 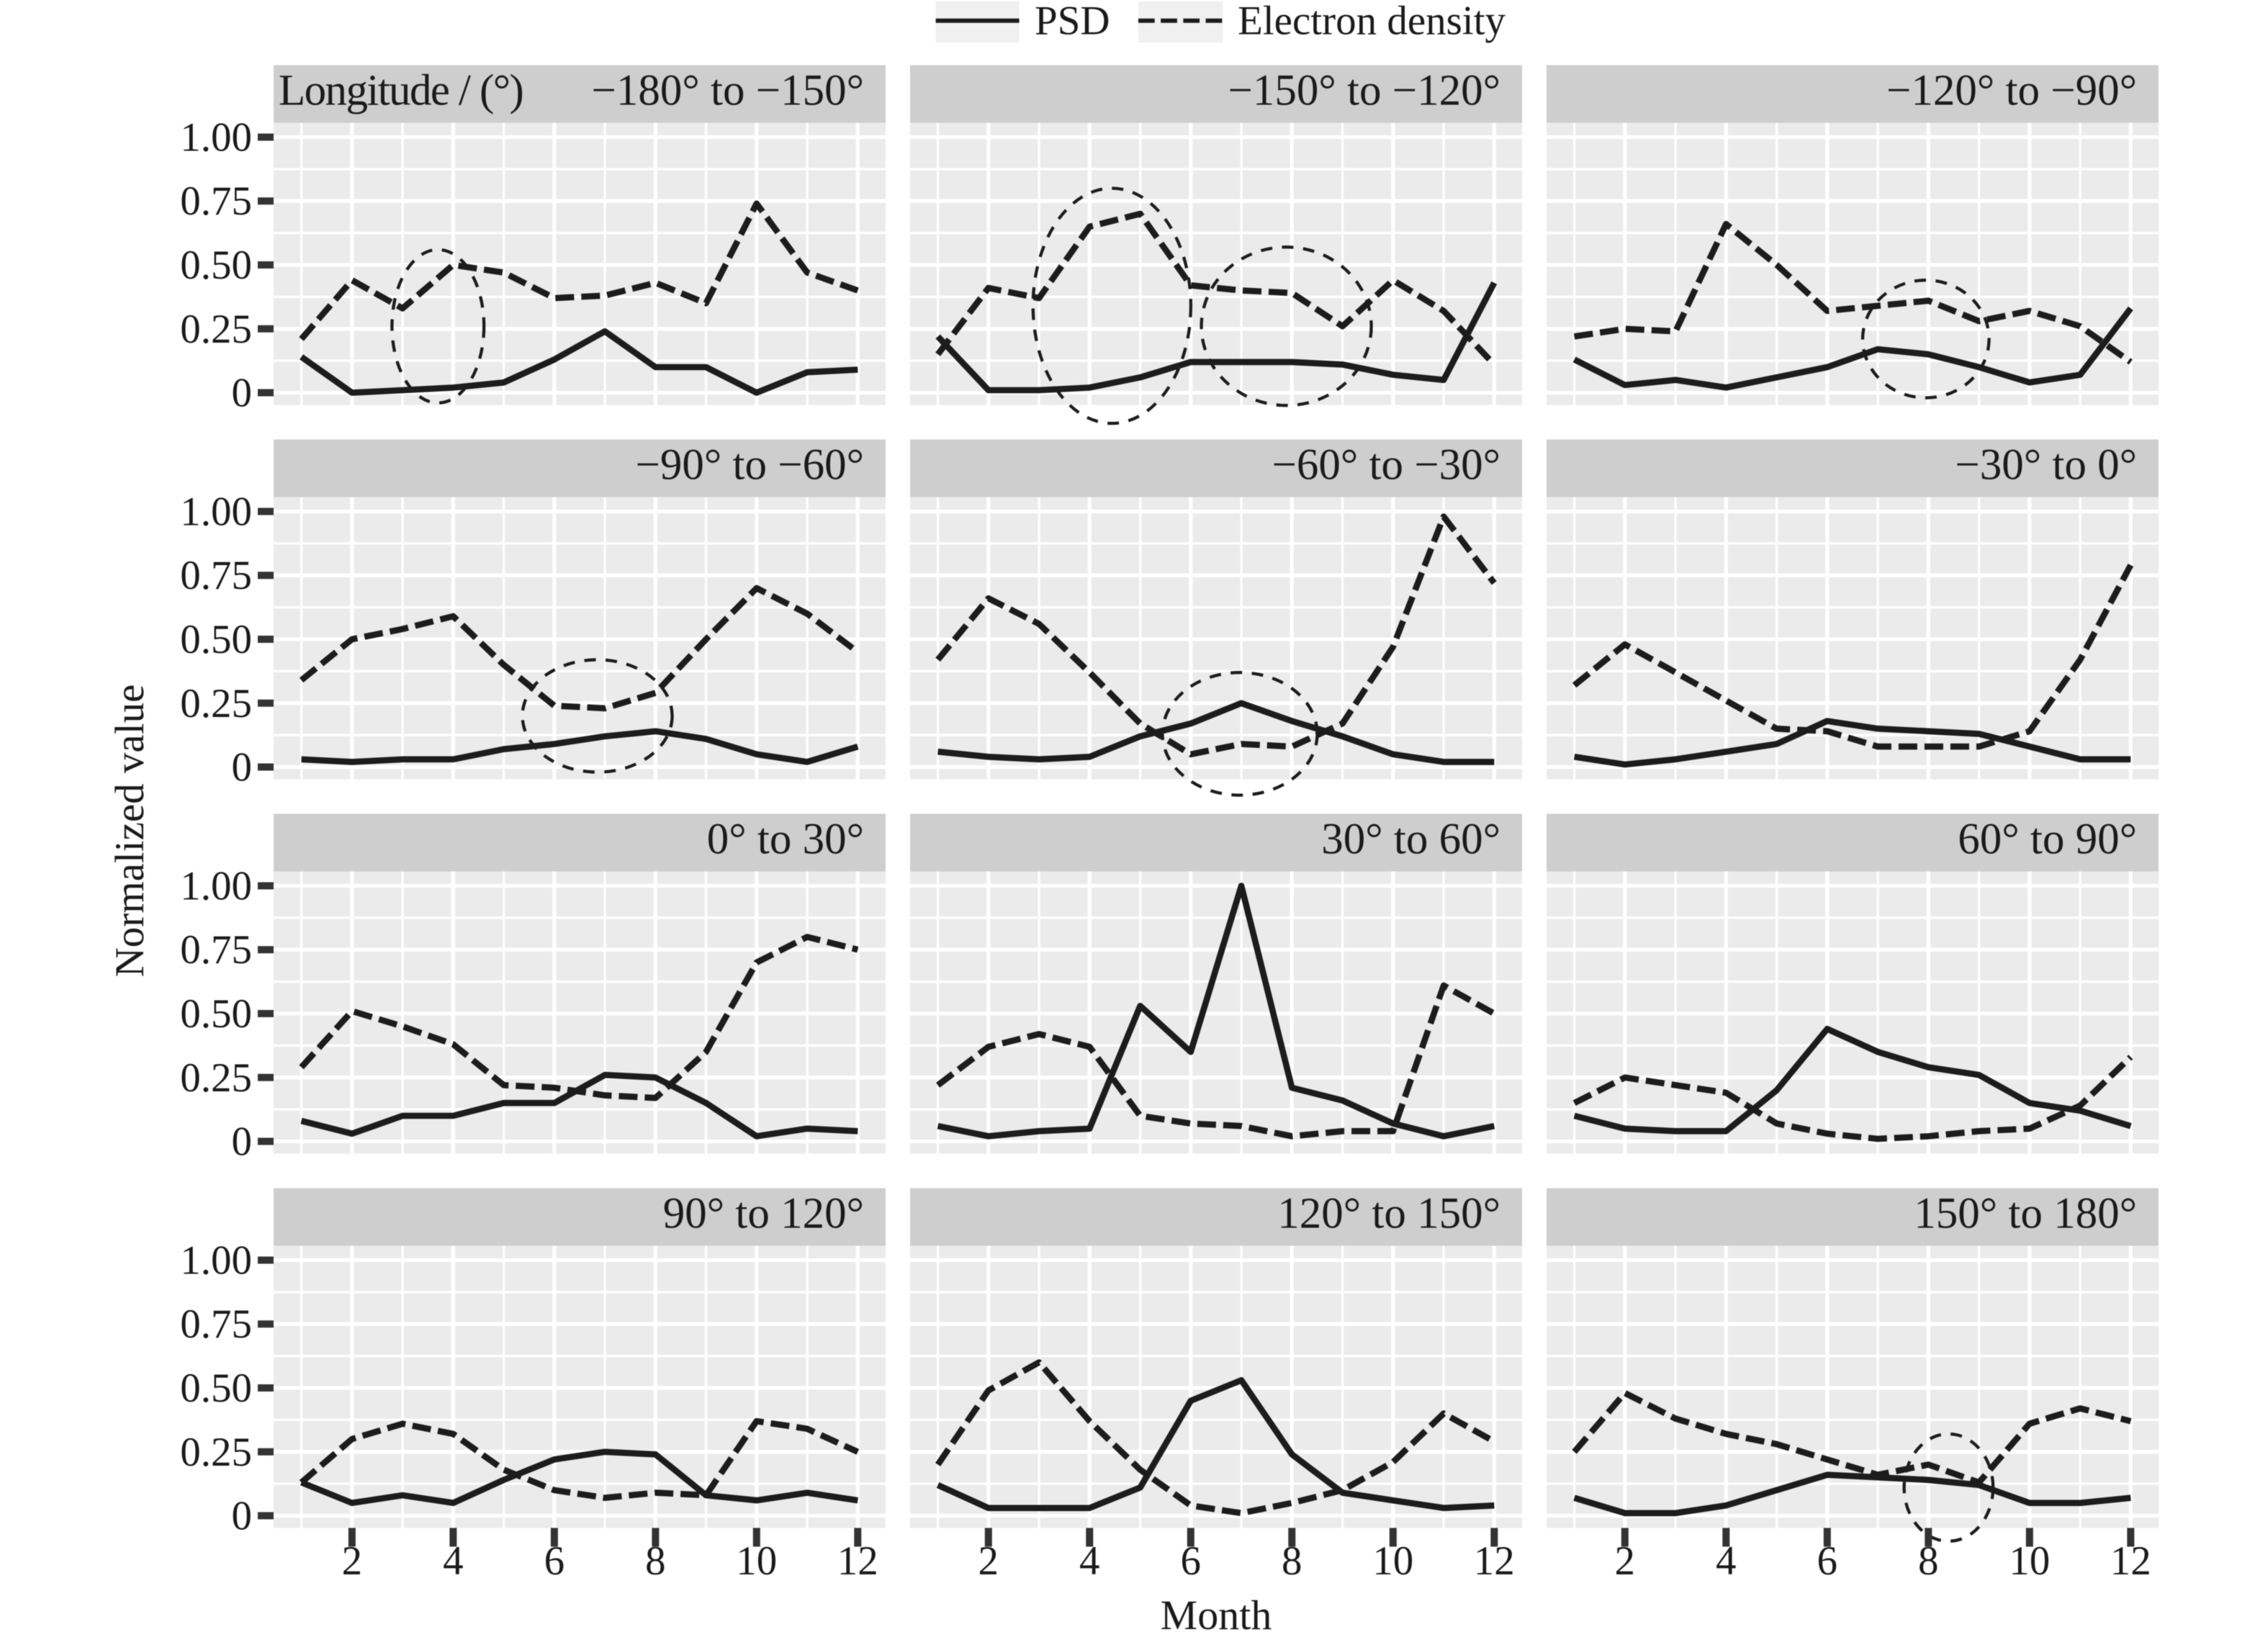 I want to click on svg-text: 120° to 150°, so click(x=1388, y=1214).